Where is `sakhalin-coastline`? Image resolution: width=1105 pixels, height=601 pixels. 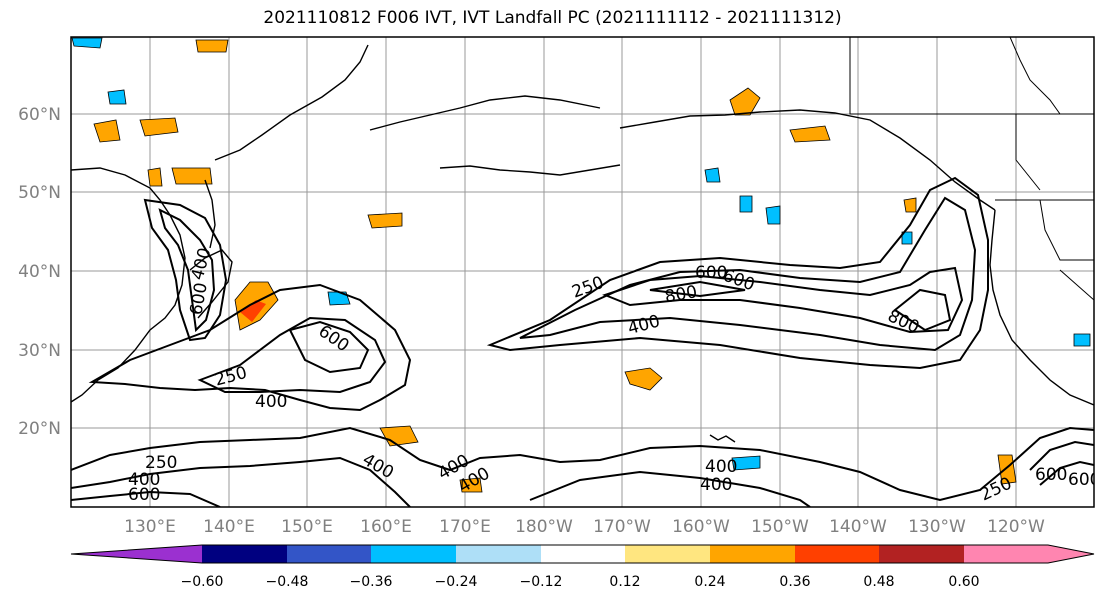
sakhalin-coastline is located at coordinates (210, 214).